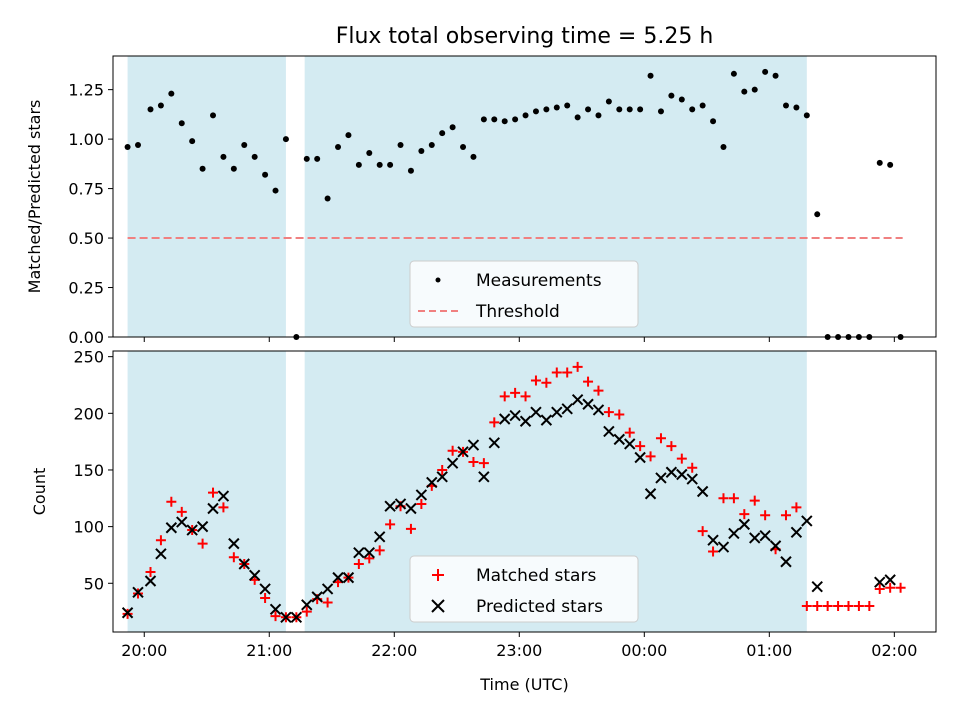 This screenshot has width=960, height=720. What do you see at coordinates (86, 288) in the screenshot?
I see `y-tick-label: 0.25` at bounding box center [86, 288].